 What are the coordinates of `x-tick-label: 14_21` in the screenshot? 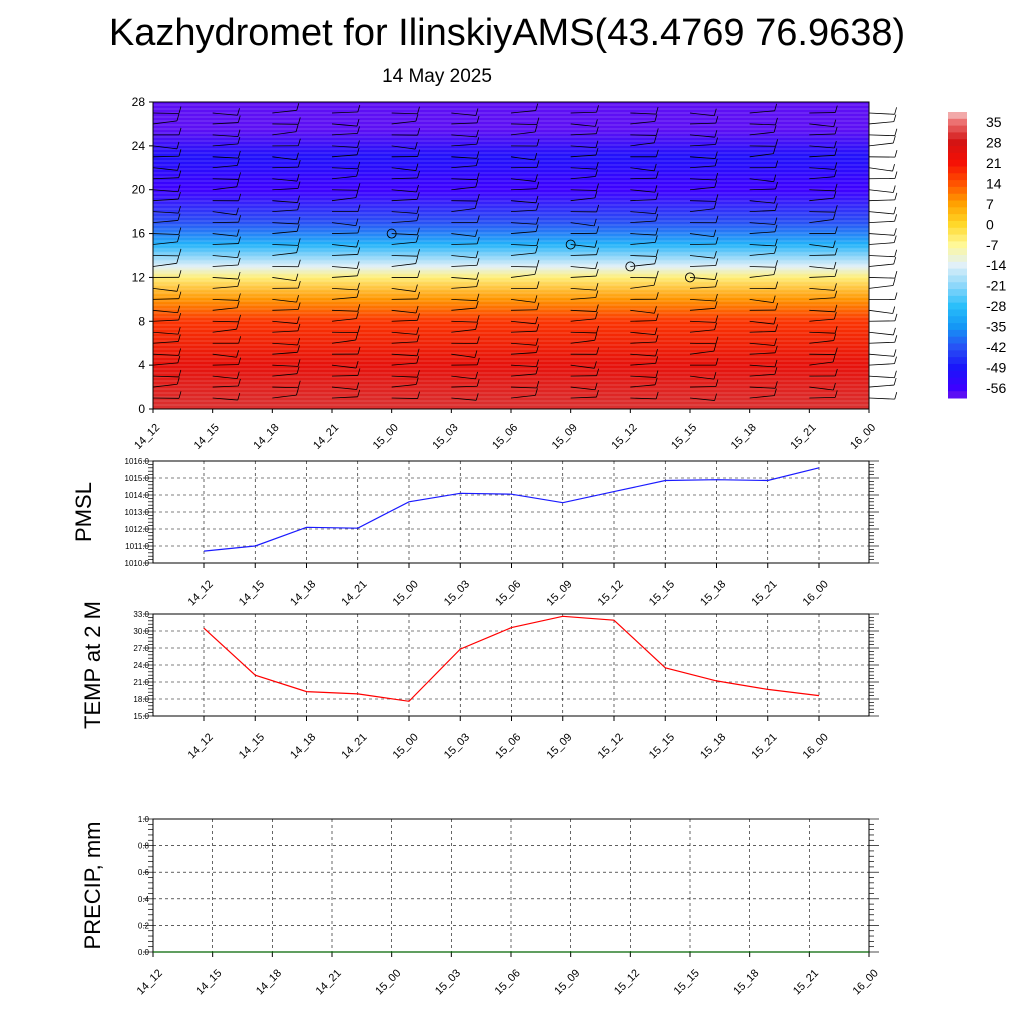 It's located at (354, 746).